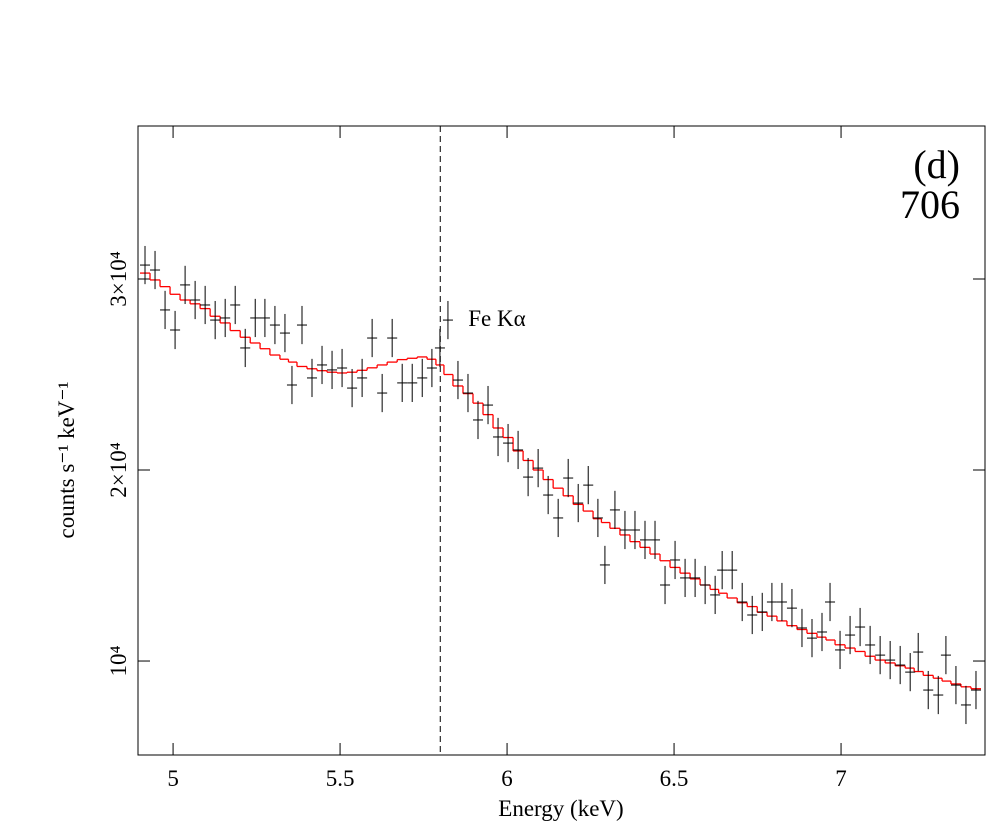 The image size is (986, 822). Describe the element at coordinates (173, 778) in the screenshot. I see `x-tick-label: 5` at that location.